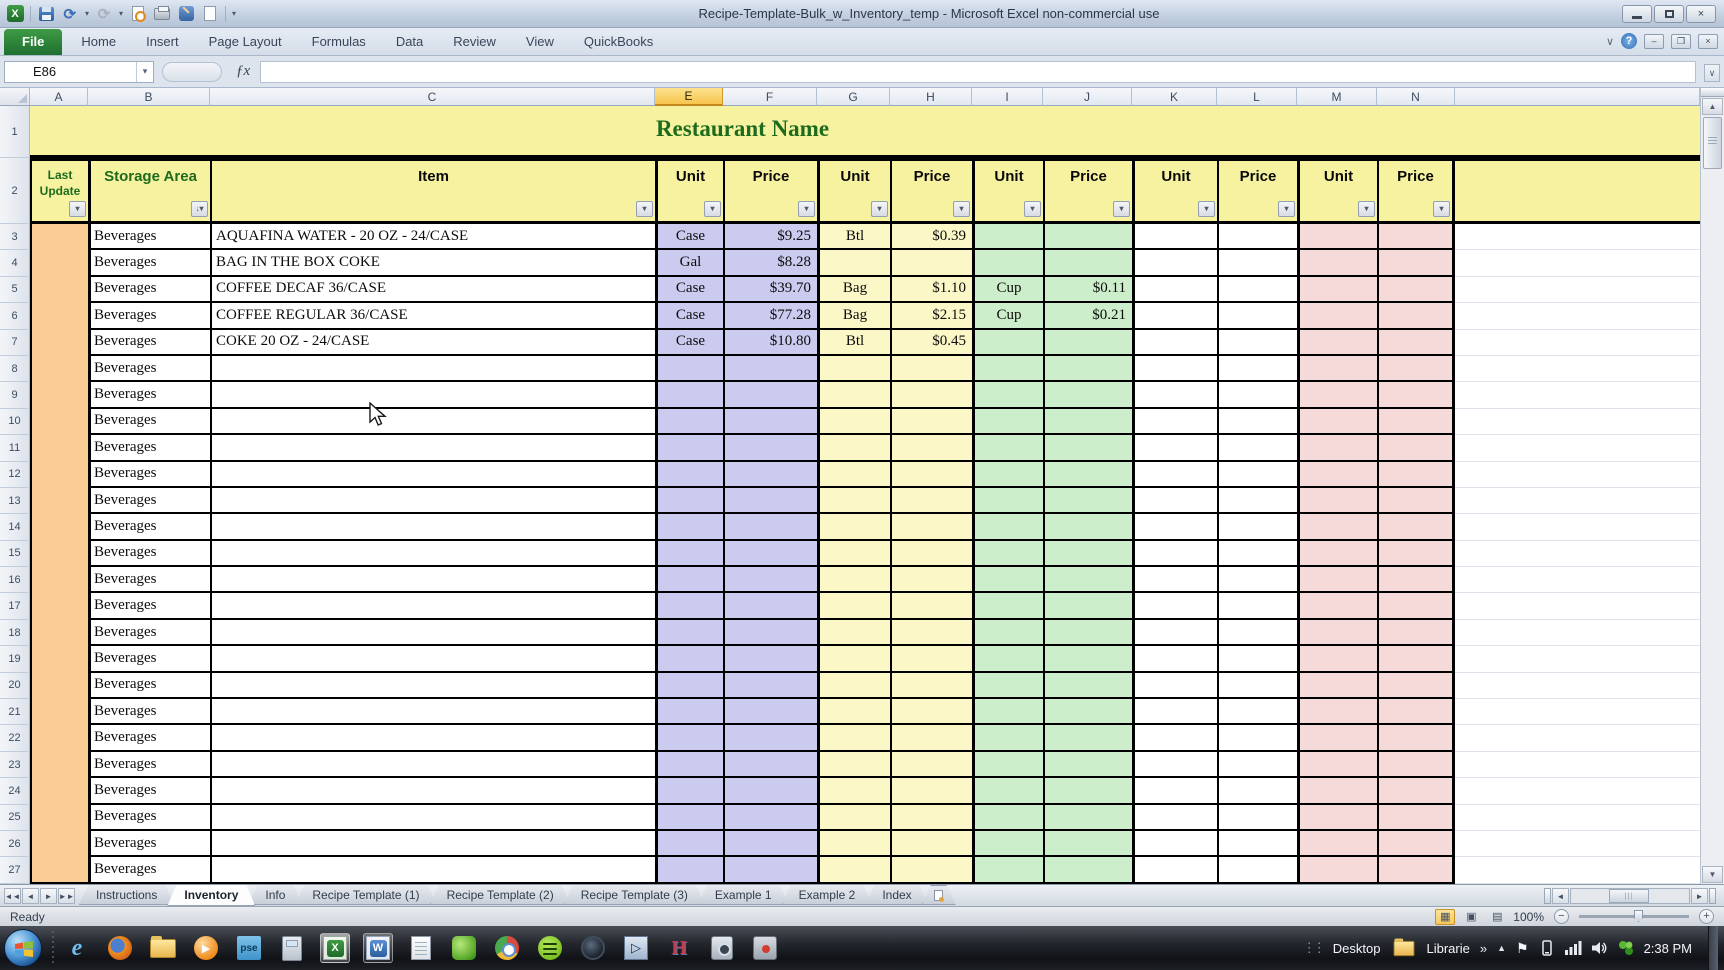  I want to click on cell-F15, so click(770, 554).